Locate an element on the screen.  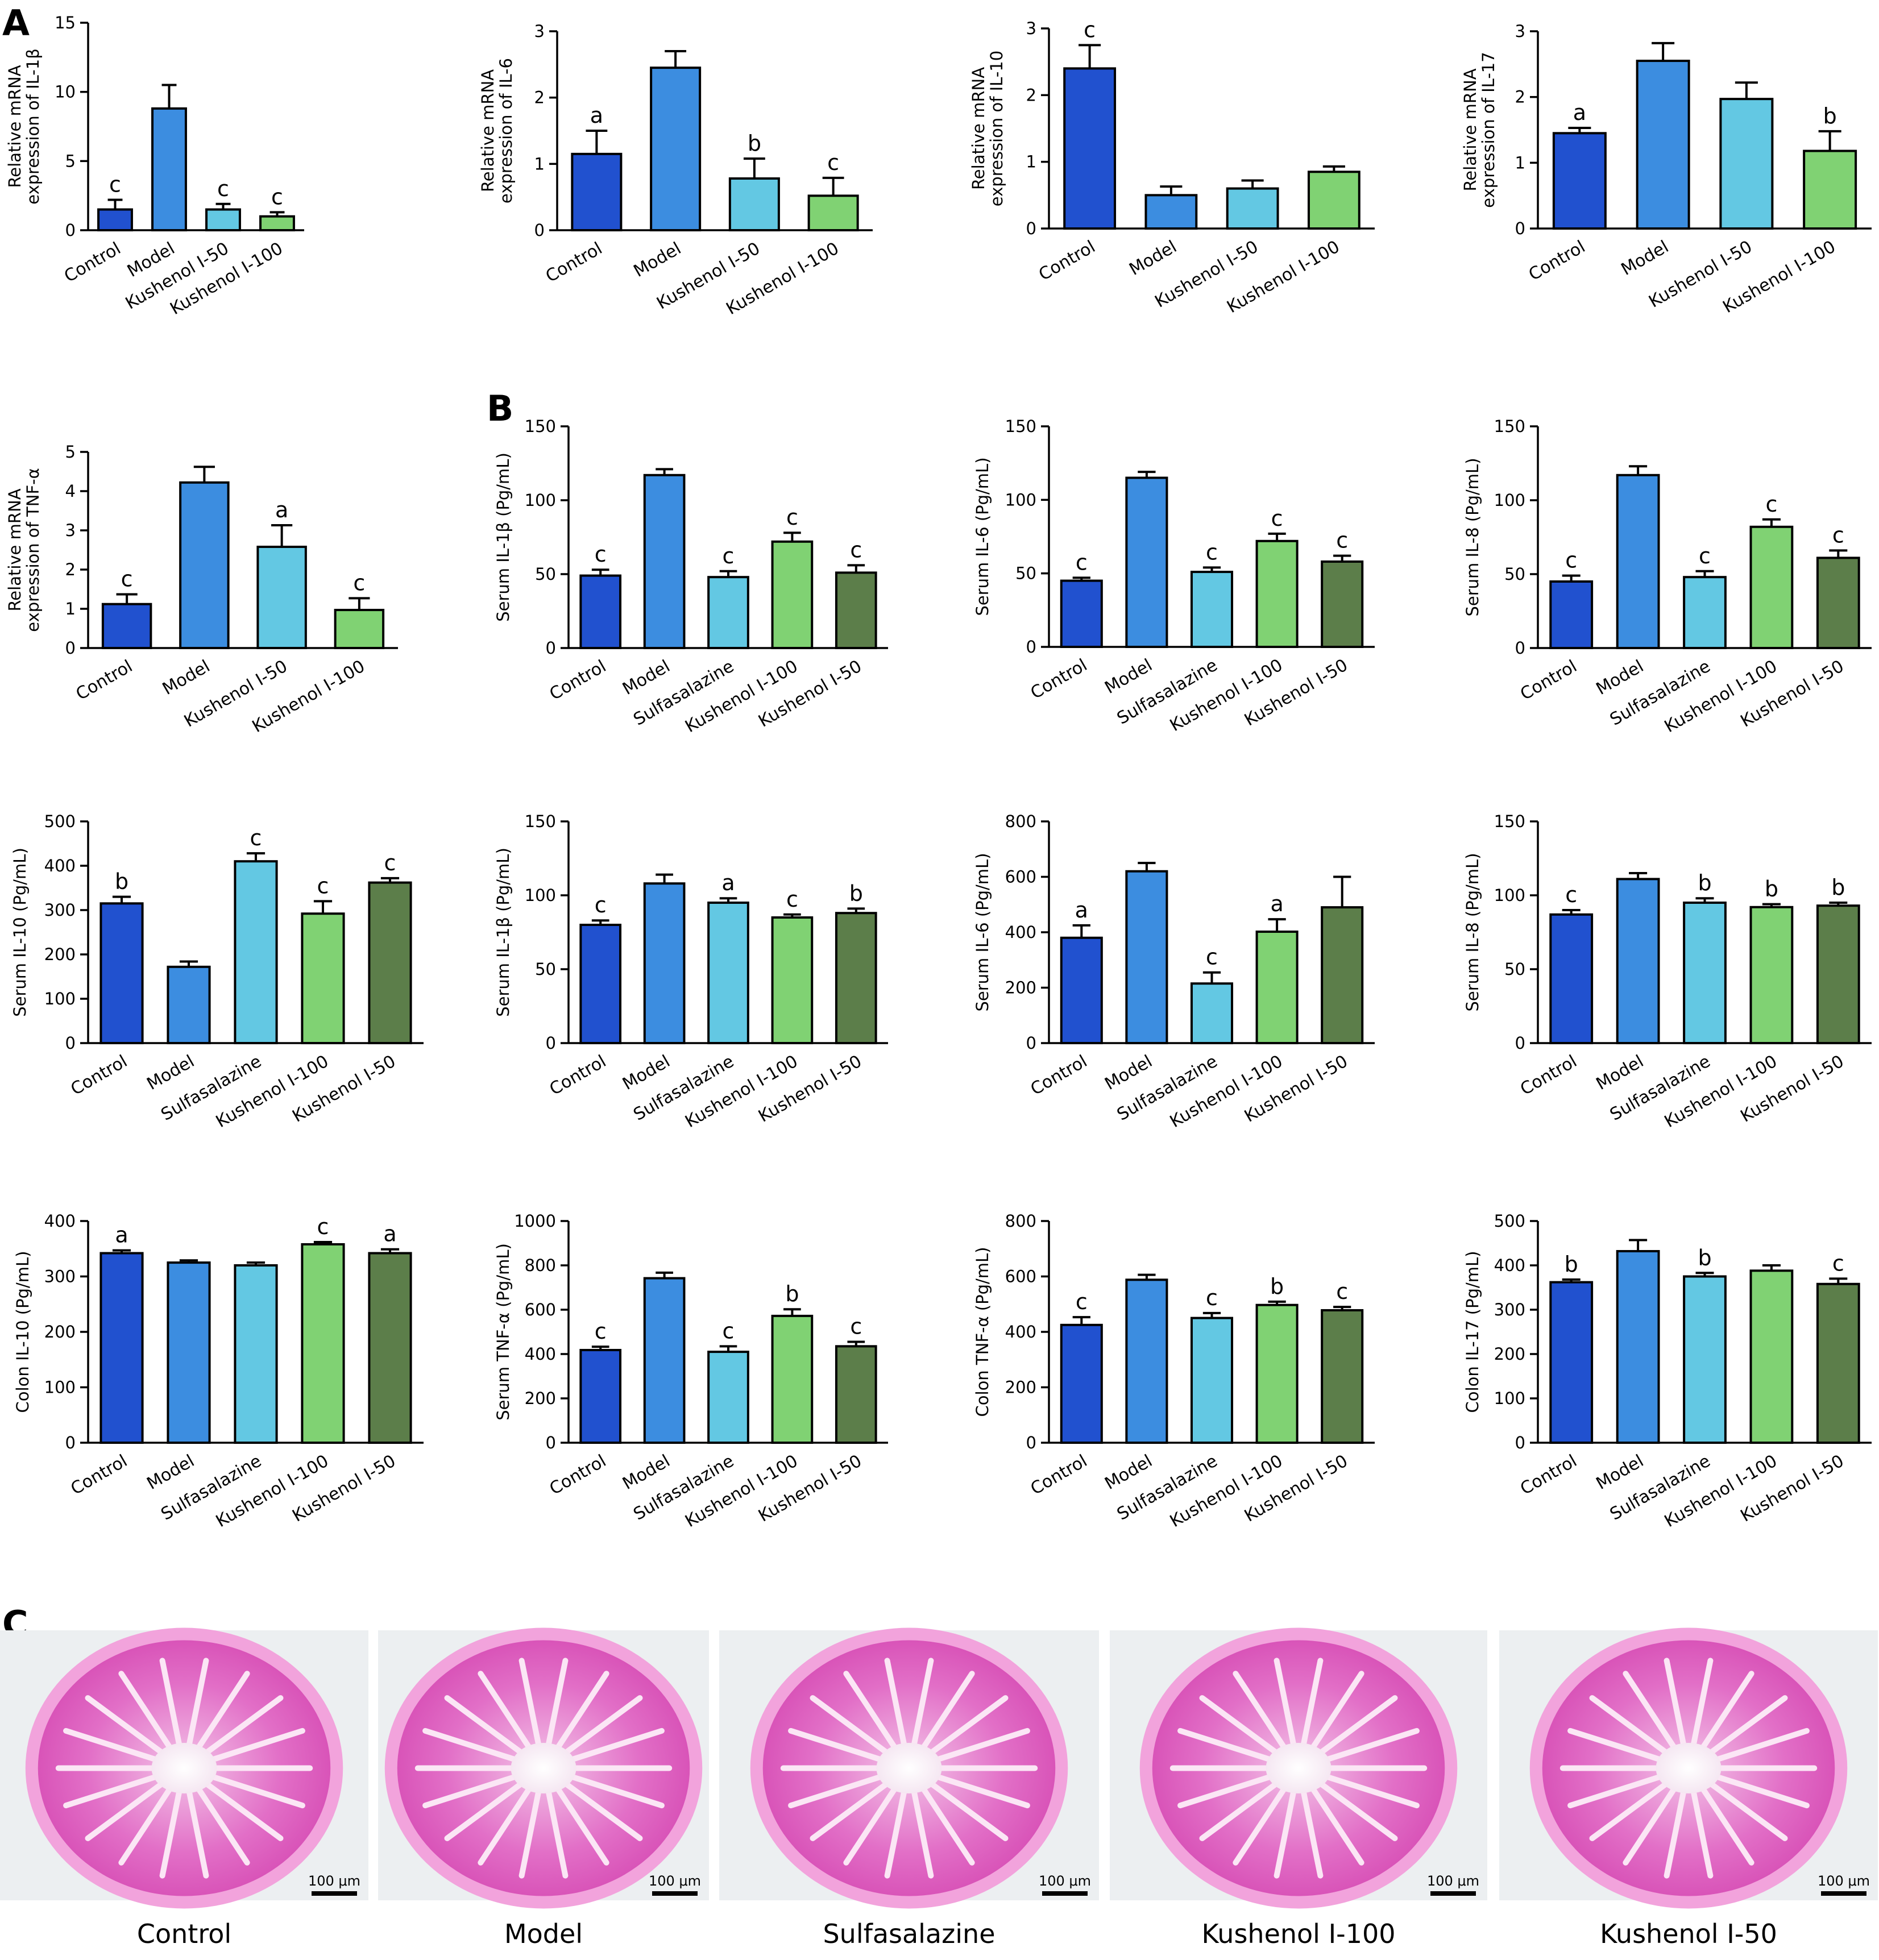
micrograph-label: Sulfasalazine is located at coordinates (909, 1934).